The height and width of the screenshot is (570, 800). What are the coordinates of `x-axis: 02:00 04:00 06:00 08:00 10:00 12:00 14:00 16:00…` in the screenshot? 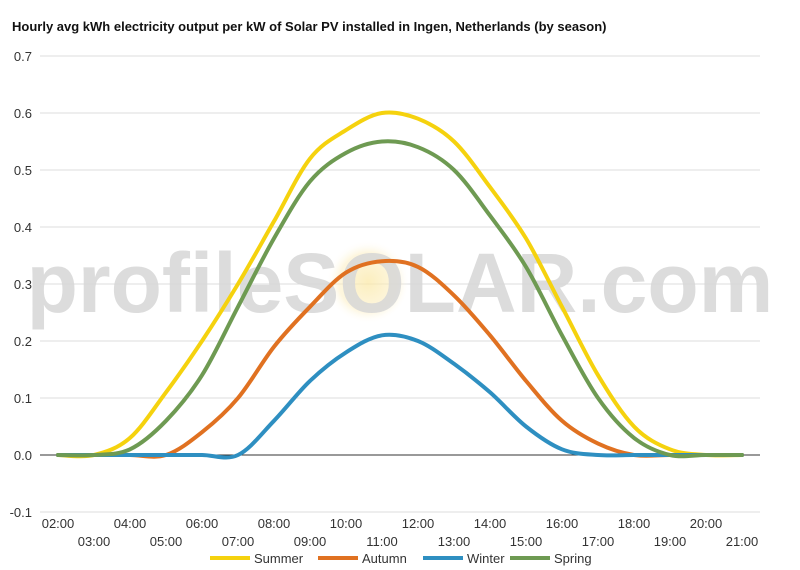 It's located at (400, 532).